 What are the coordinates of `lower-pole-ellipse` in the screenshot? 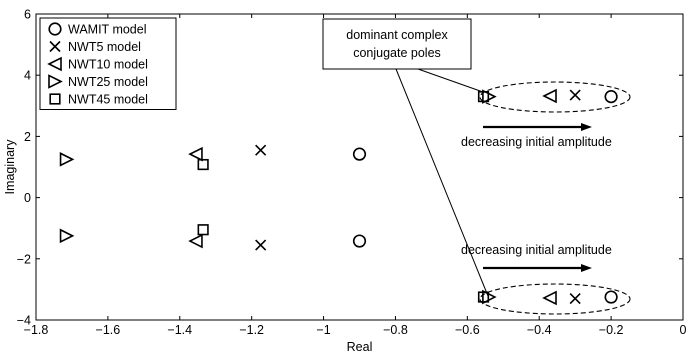 It's located at (555, 299).